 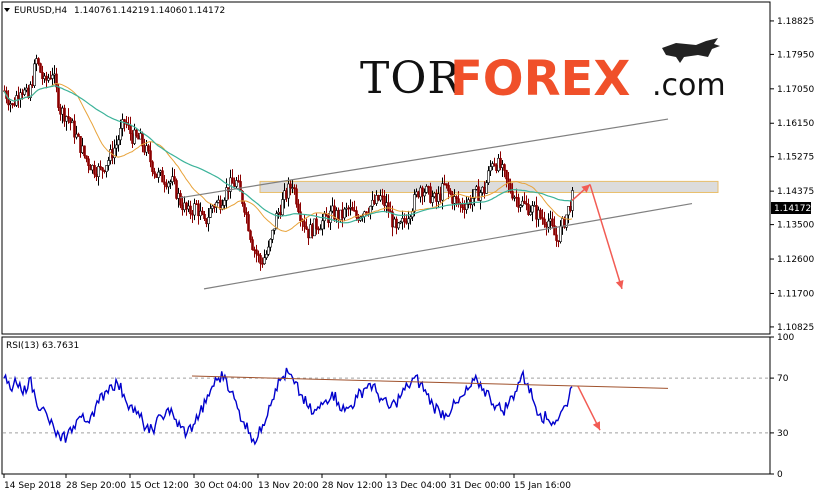 I want to click on channel-lower-line, so click(x=448, y=246).